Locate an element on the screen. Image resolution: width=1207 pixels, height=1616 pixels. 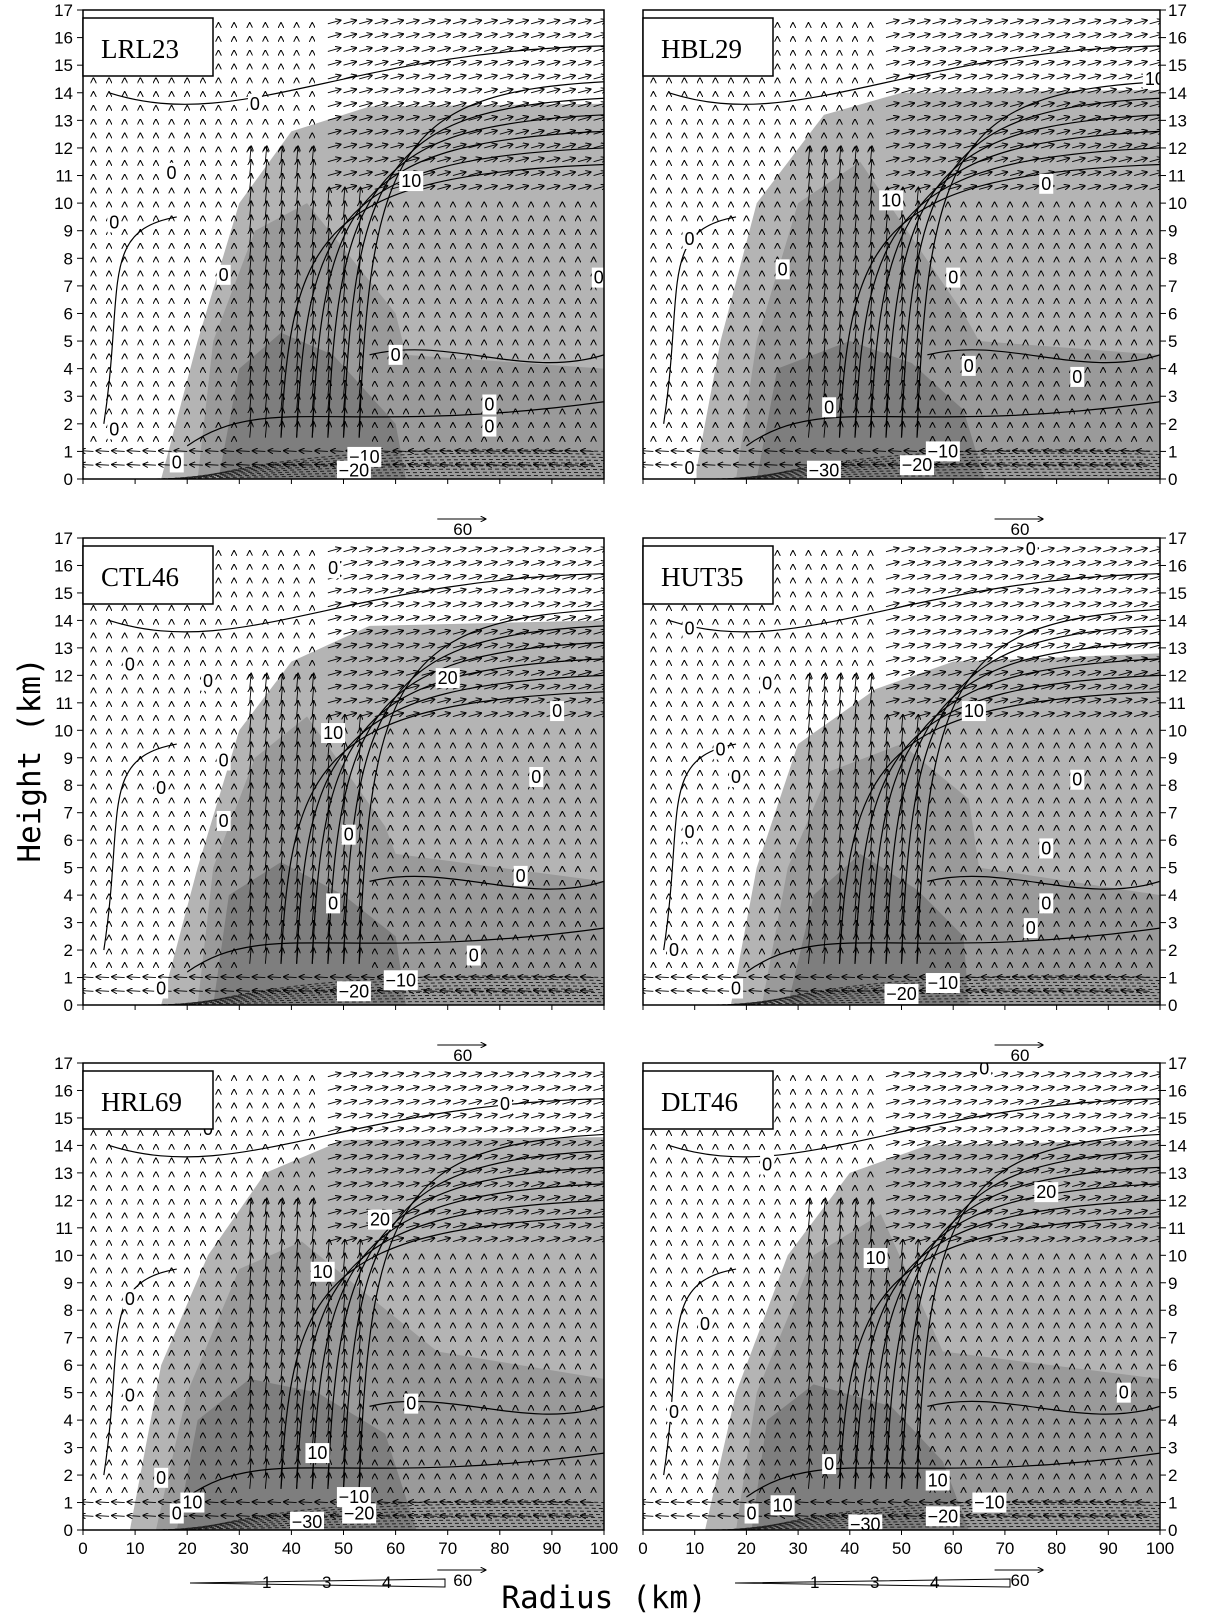
vector-reference: 60 is located at coordinates (1018, 529).